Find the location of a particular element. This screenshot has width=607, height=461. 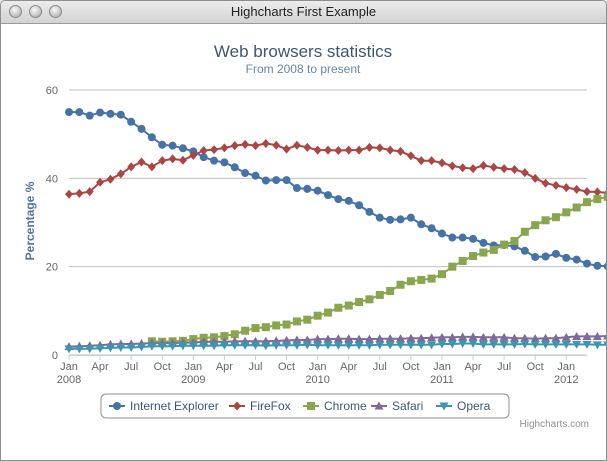

legend-item-internet-explorer: Internet Explorer is located at coordinates (164, 406).